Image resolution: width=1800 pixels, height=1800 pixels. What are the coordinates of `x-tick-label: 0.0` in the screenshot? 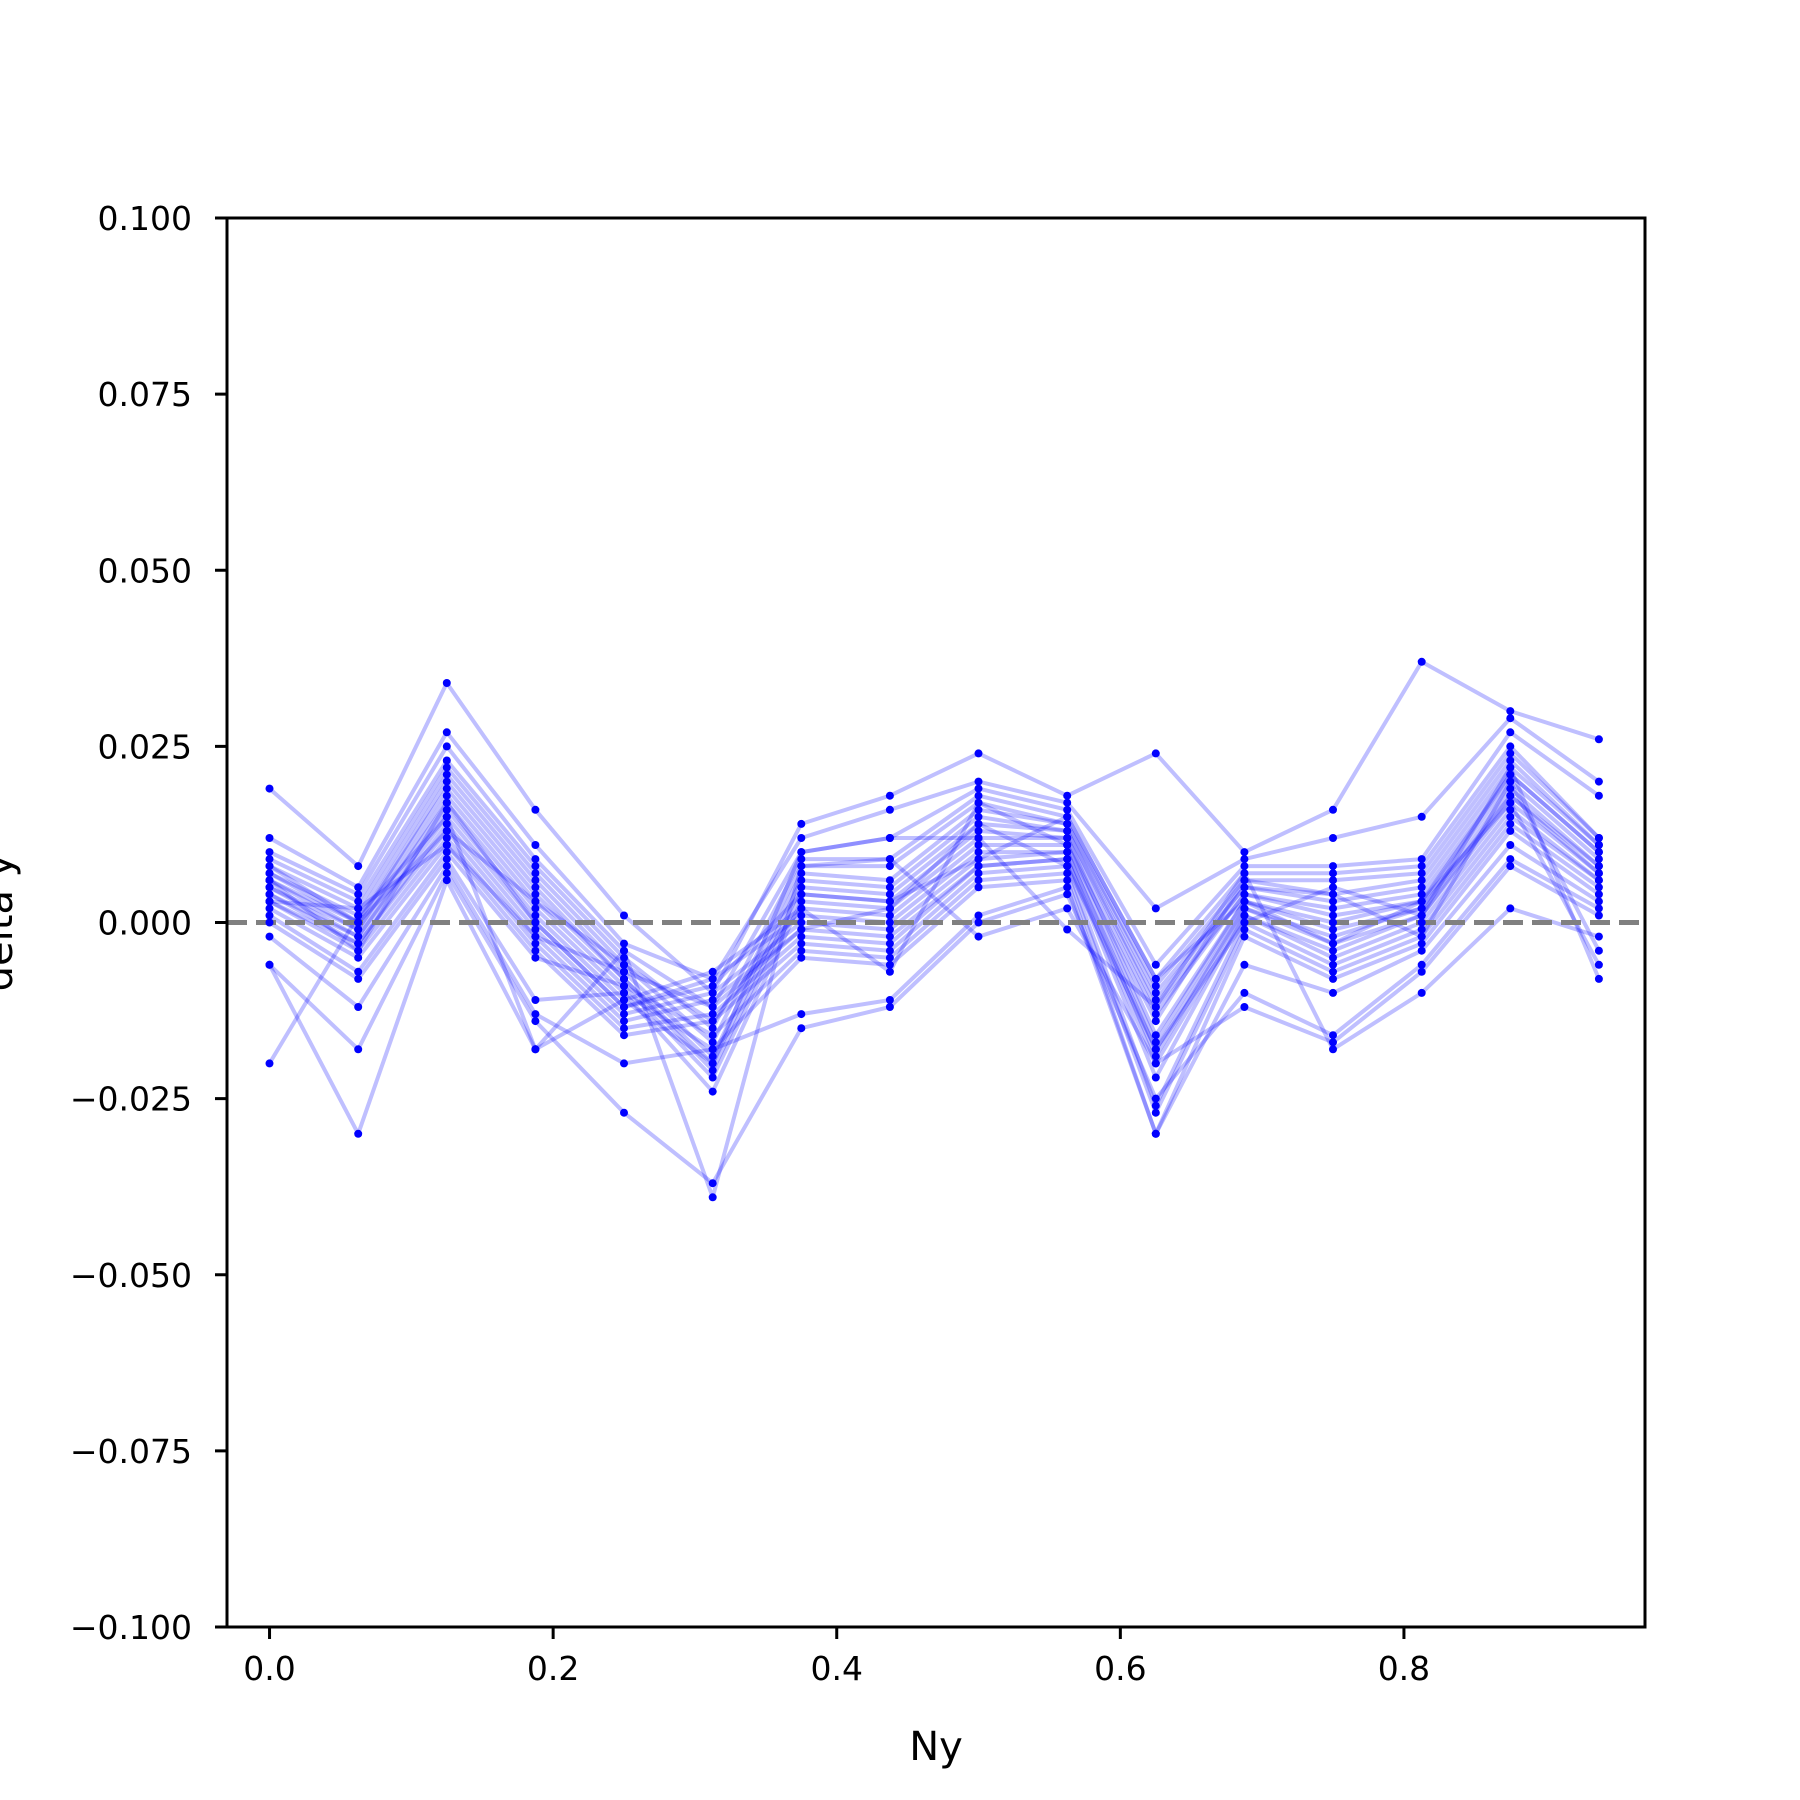 It's located at (269, 1668).